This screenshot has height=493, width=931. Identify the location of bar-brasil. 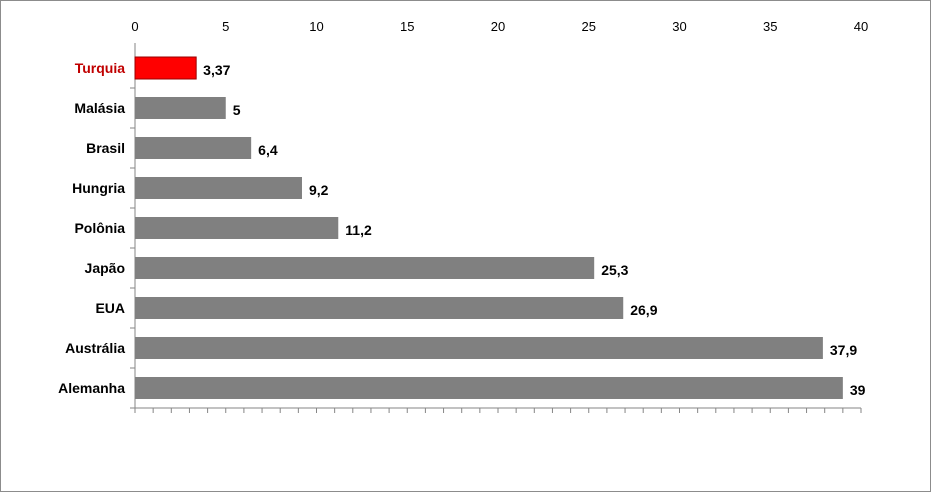
(193, 148).